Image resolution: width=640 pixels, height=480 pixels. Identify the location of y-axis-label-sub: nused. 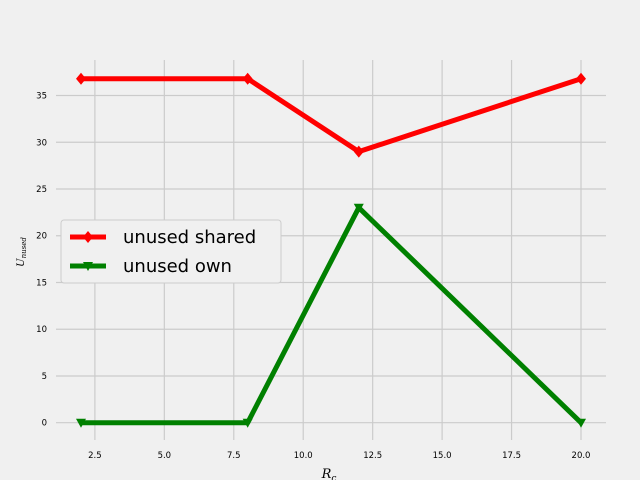
(24, 248).